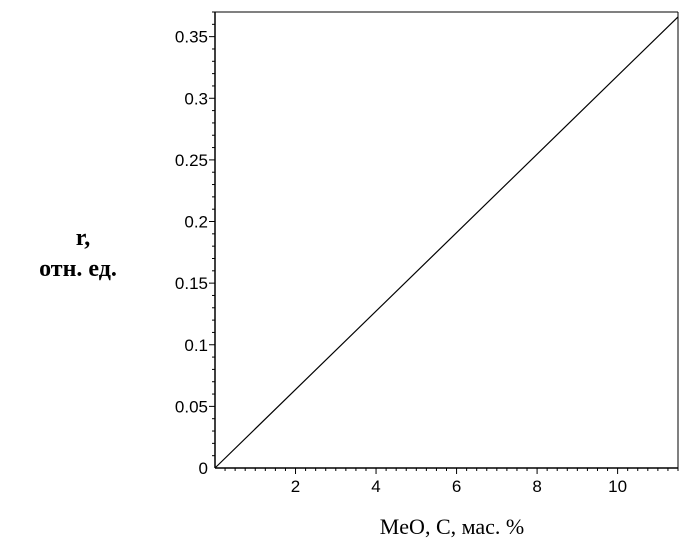 The image size is (685, 549). I want to click on y-axis-title-line2: отн. ед., so click(78, 269).